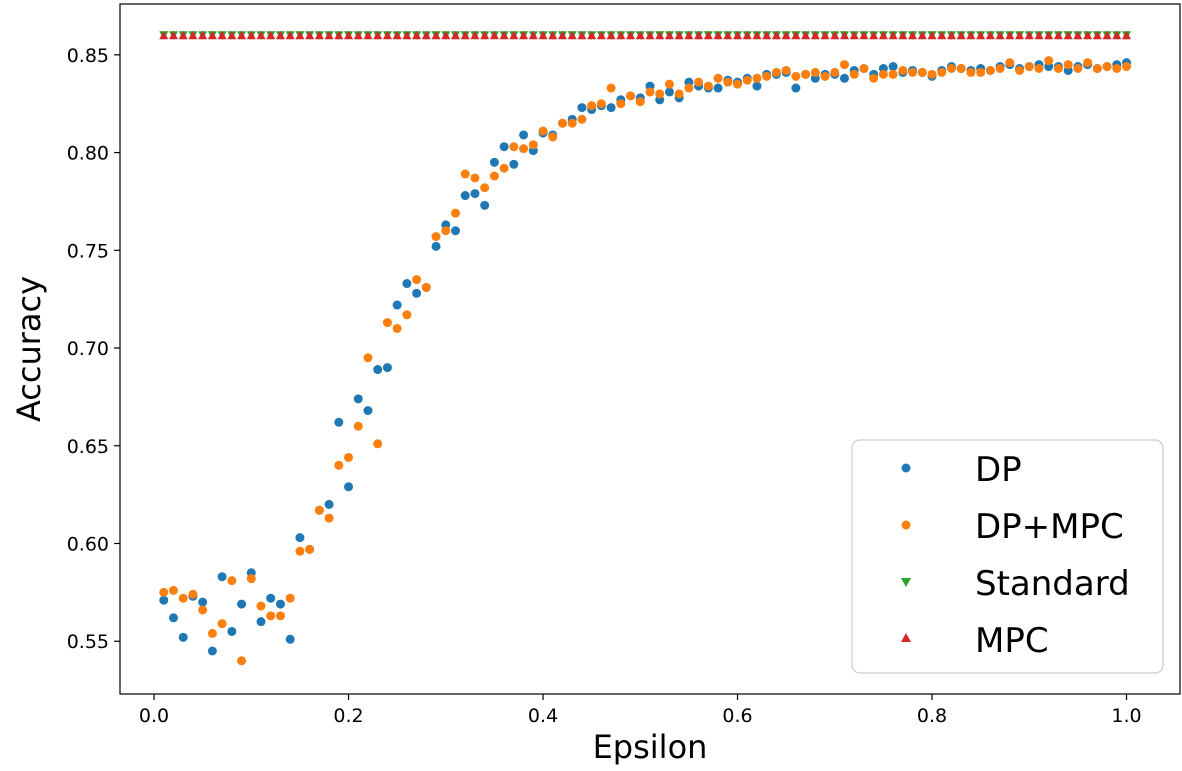  Describe the element at coordinates (906, 582) in the screenshot. I see `legend-standard-marker` at that location.